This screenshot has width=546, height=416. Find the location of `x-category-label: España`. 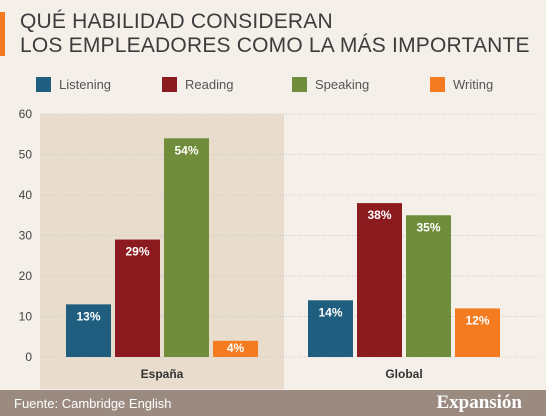

x-category-label: España is located at coordinates (162, 374).